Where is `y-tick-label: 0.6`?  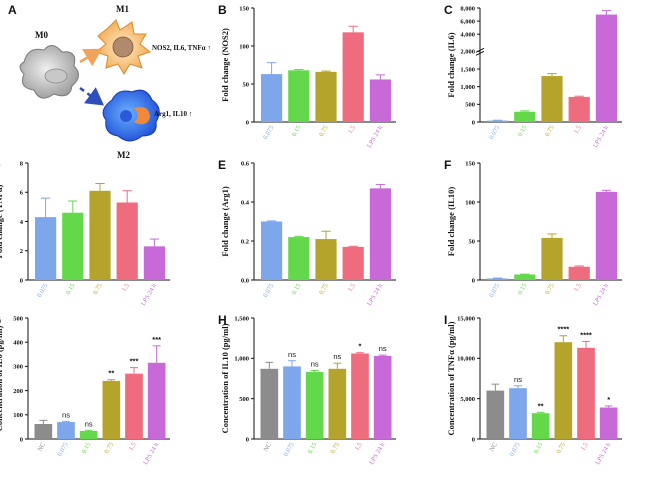
y-tick-label: 0.6 is located at coordinates (245, 163).